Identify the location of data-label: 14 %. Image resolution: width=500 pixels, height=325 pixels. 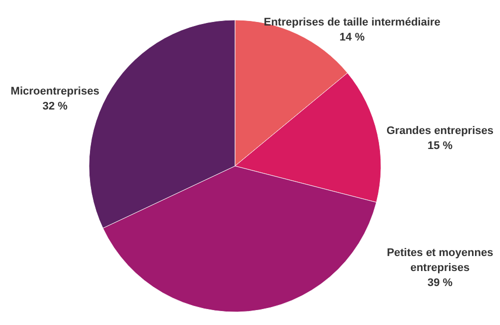
(352, 38).